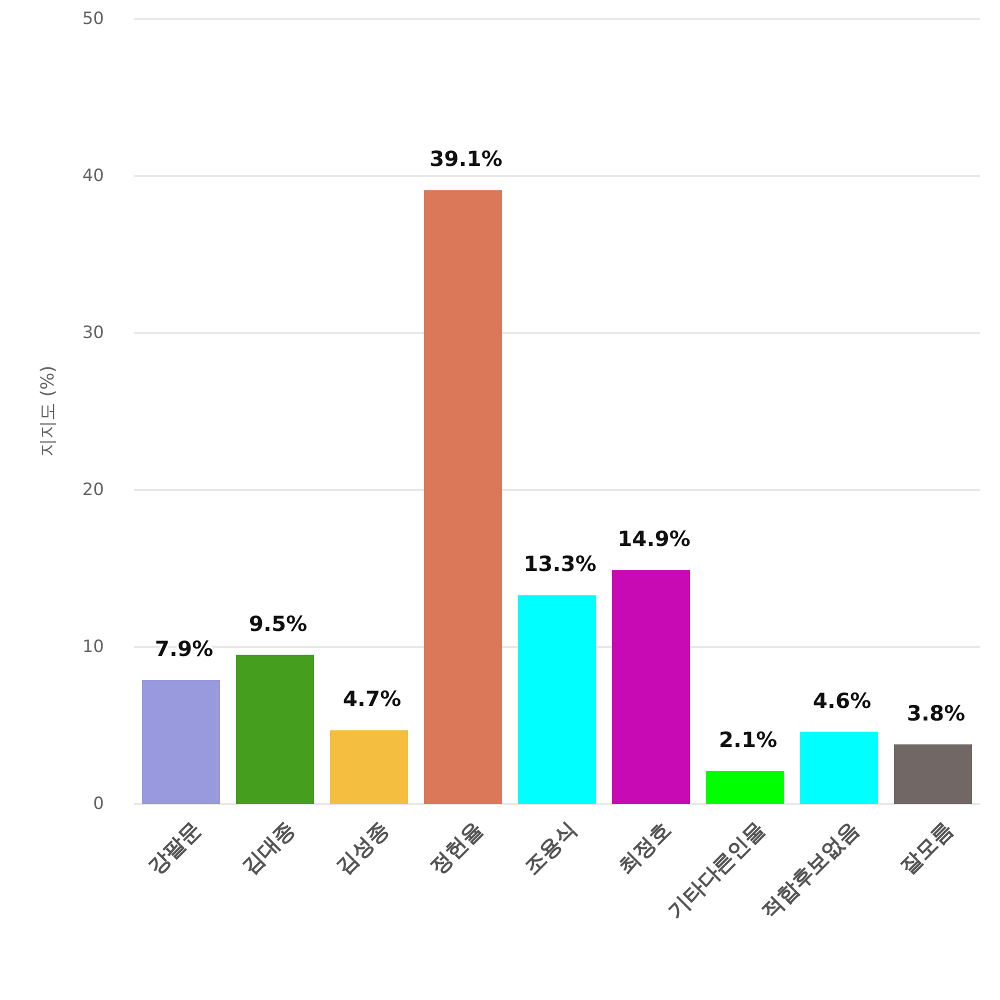 This screenshot has height=1000, width=1000. Describe the element at coordinates (93, 333) in the screenshot. I see `y-tick-label: 30` at that location.